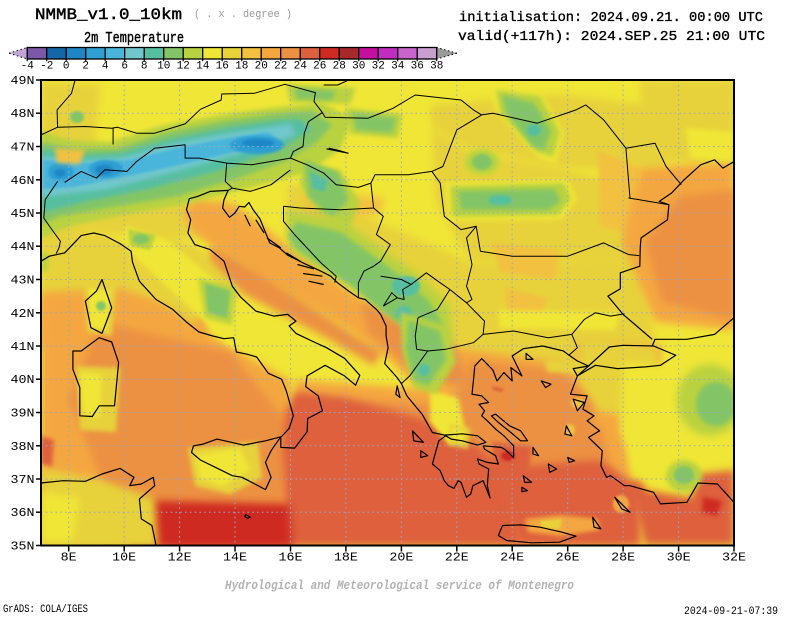 The height and width of the screenshot is (623, 800). Describe the element at coordinates (23, 214) in the screenshot. I see `svg-text: 45N` at that location.